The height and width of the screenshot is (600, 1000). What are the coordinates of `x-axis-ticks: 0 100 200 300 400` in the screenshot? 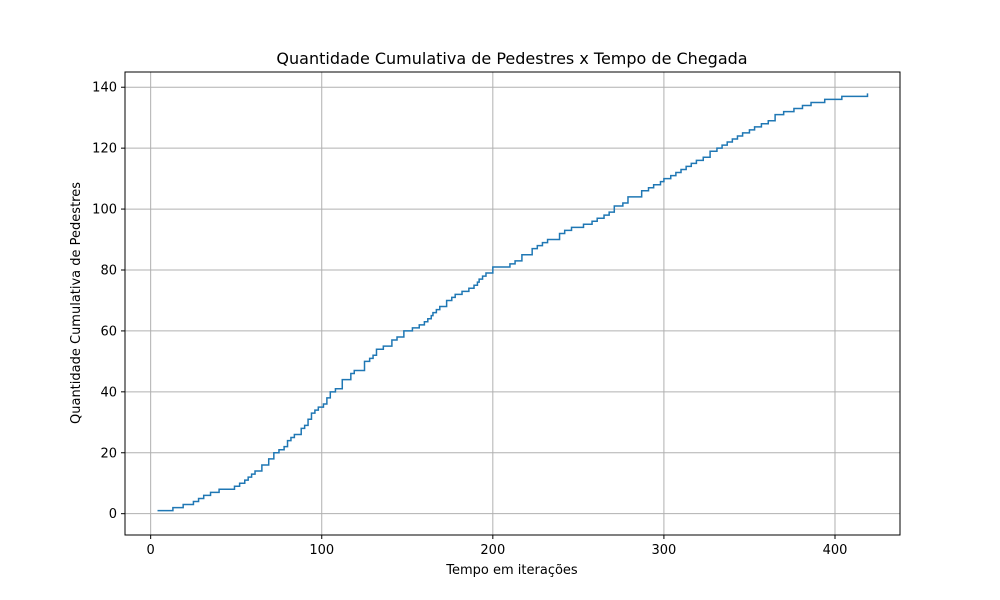 It's located at (497, 546).